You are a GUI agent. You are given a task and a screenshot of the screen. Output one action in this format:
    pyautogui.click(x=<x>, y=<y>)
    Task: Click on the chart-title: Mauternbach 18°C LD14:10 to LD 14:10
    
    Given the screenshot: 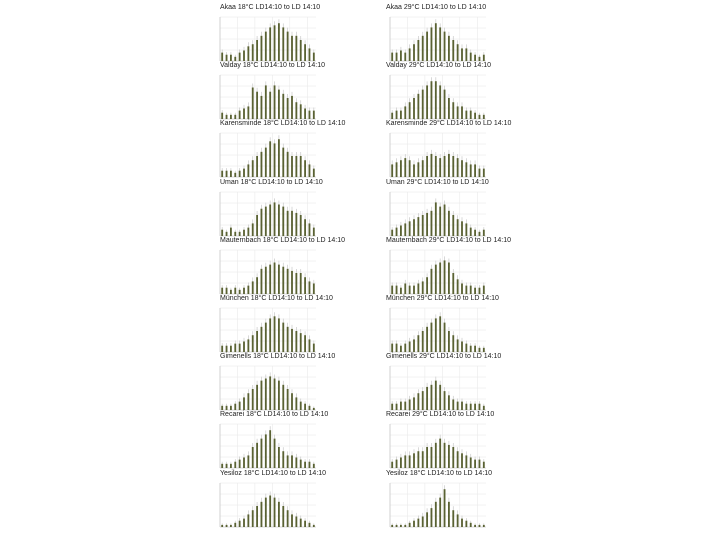 What is the action you would take?
    pyautogui.click(x=282, y=240)
    